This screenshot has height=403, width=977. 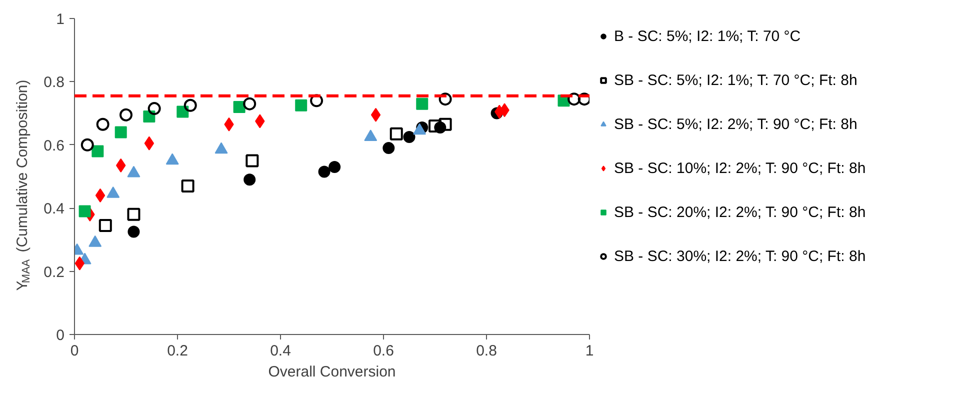 I want to click on y-tick-label: 0.2, so click(x=54, y=272).